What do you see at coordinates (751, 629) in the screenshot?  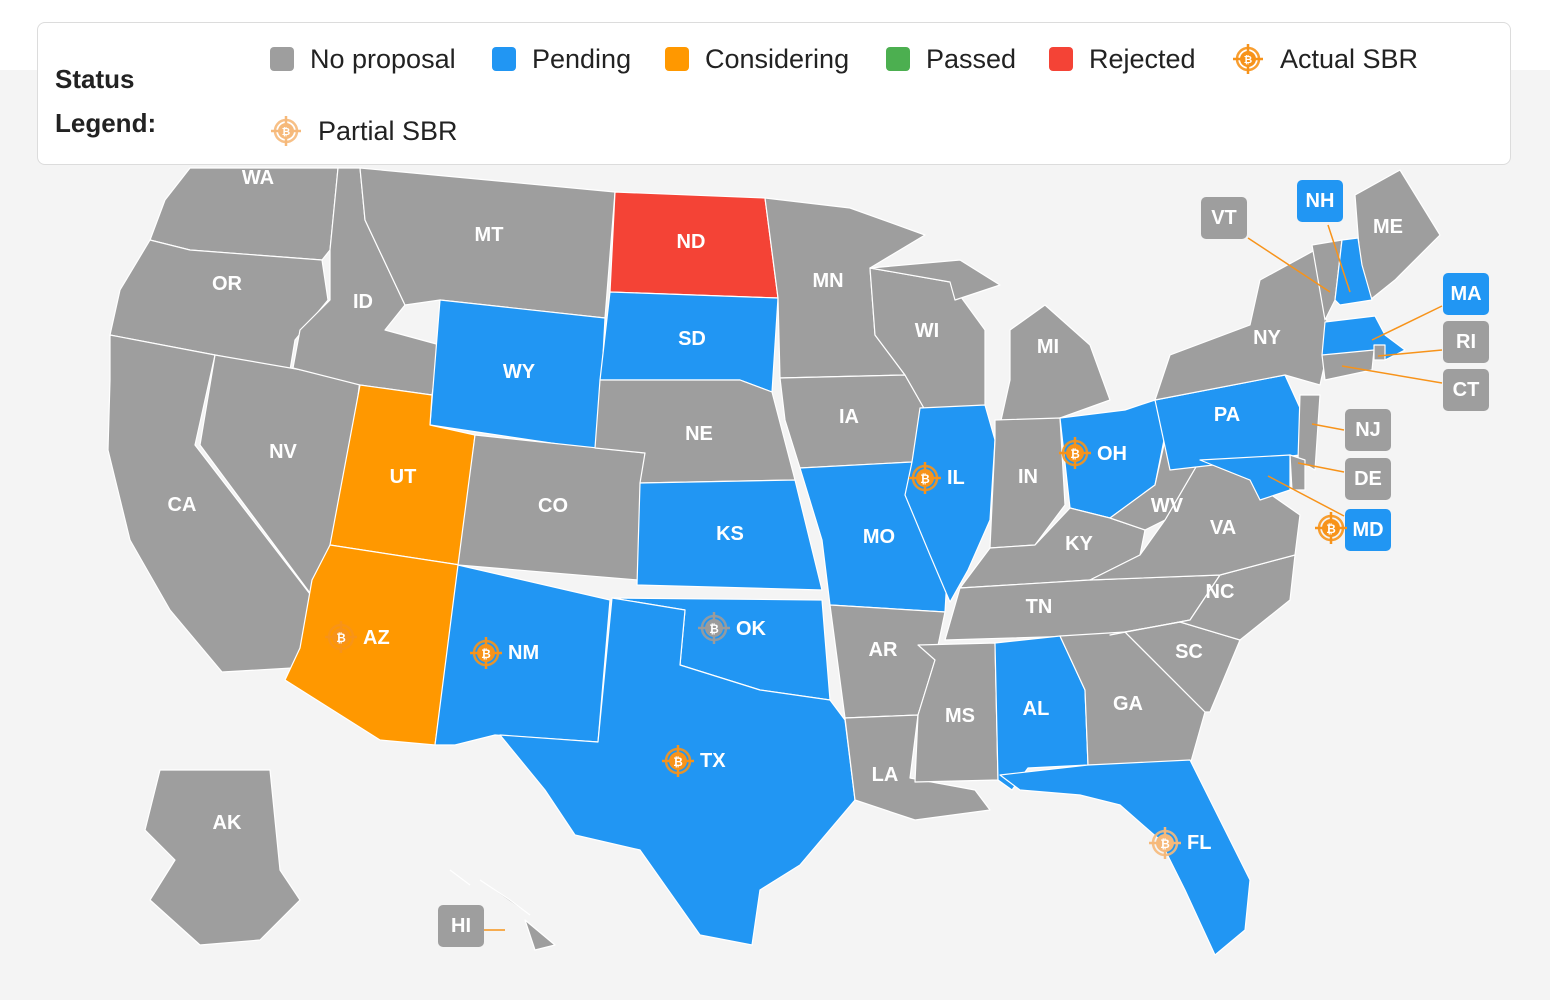 I see `state-label-ok: OK` at bounding box center [751, 629].